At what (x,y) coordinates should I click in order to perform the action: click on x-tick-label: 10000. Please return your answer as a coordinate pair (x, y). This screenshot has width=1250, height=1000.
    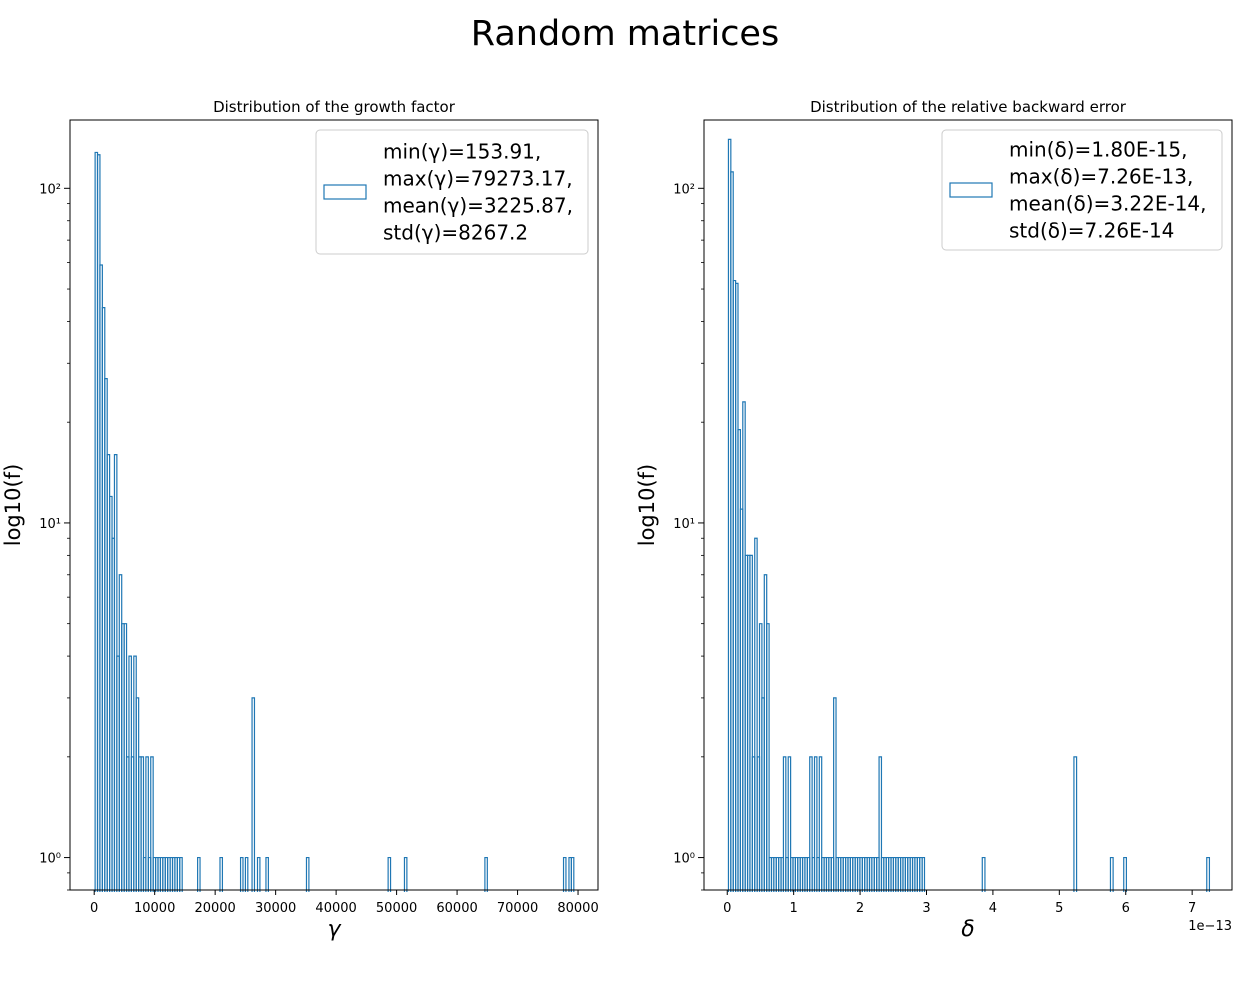
    Looking at the image, I should click on (154, 908).